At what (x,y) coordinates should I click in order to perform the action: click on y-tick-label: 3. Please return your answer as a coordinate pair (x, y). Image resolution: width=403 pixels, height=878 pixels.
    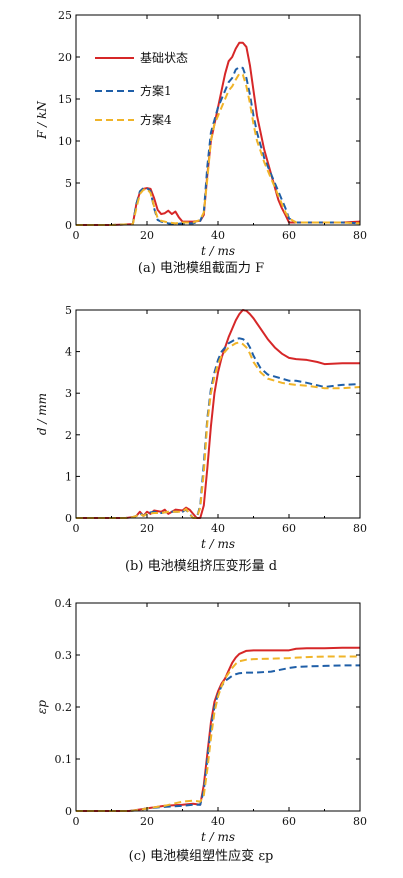
    Looking at the image, I should click on (68, 393).